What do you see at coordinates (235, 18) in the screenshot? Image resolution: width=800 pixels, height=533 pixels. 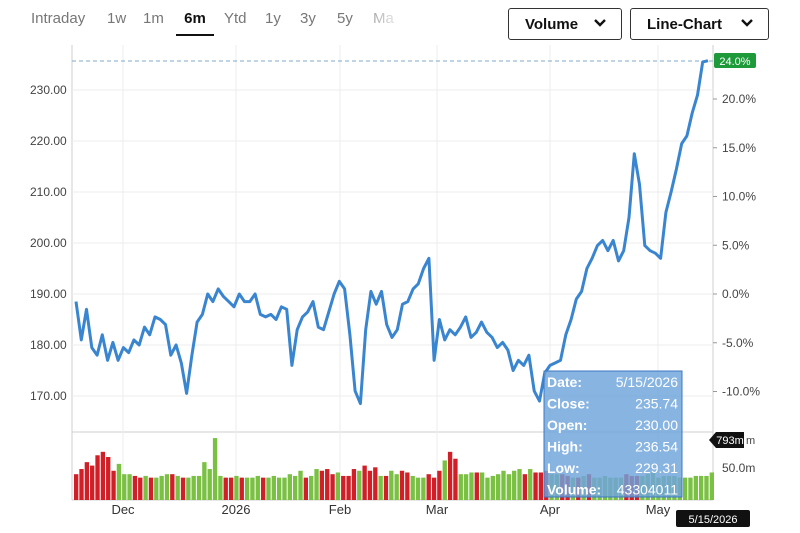 I see `tab-ytd: Ytd` at bounding box center [235, 18].